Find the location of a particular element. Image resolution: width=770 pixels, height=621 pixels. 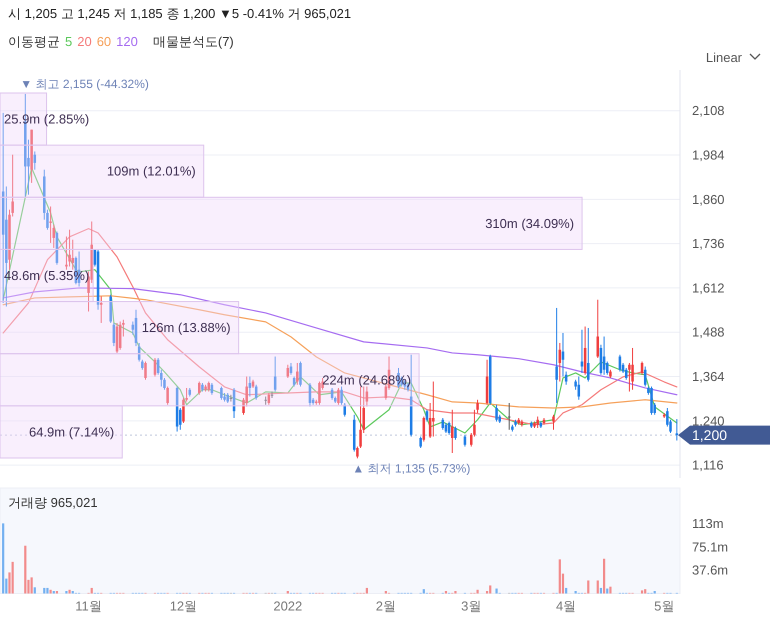

x-tick-label: 2월 is located at coordinates (386, 606).